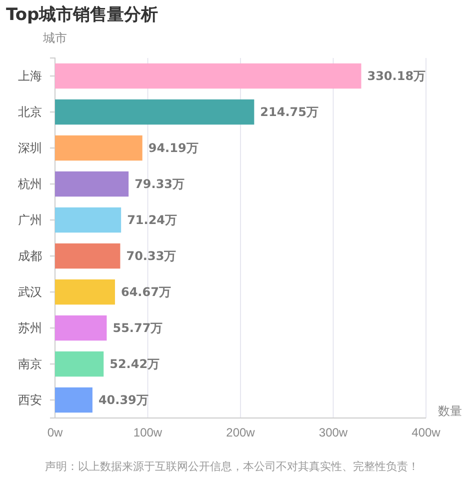 This screenshot has width=464, height=478. Describe the element at coordinates (241, 433) in the screenshot. I see `x-tick-label: 200w` at that location.